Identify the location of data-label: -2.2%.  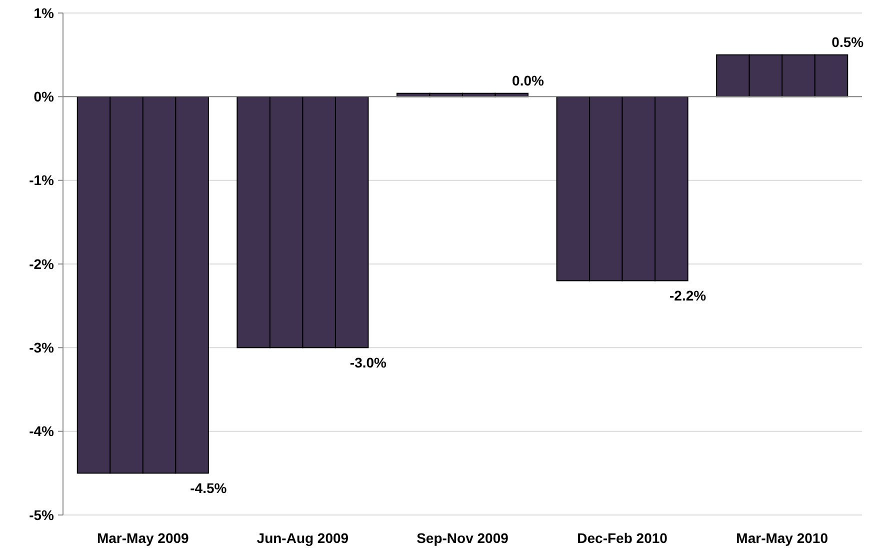
(688, 296).